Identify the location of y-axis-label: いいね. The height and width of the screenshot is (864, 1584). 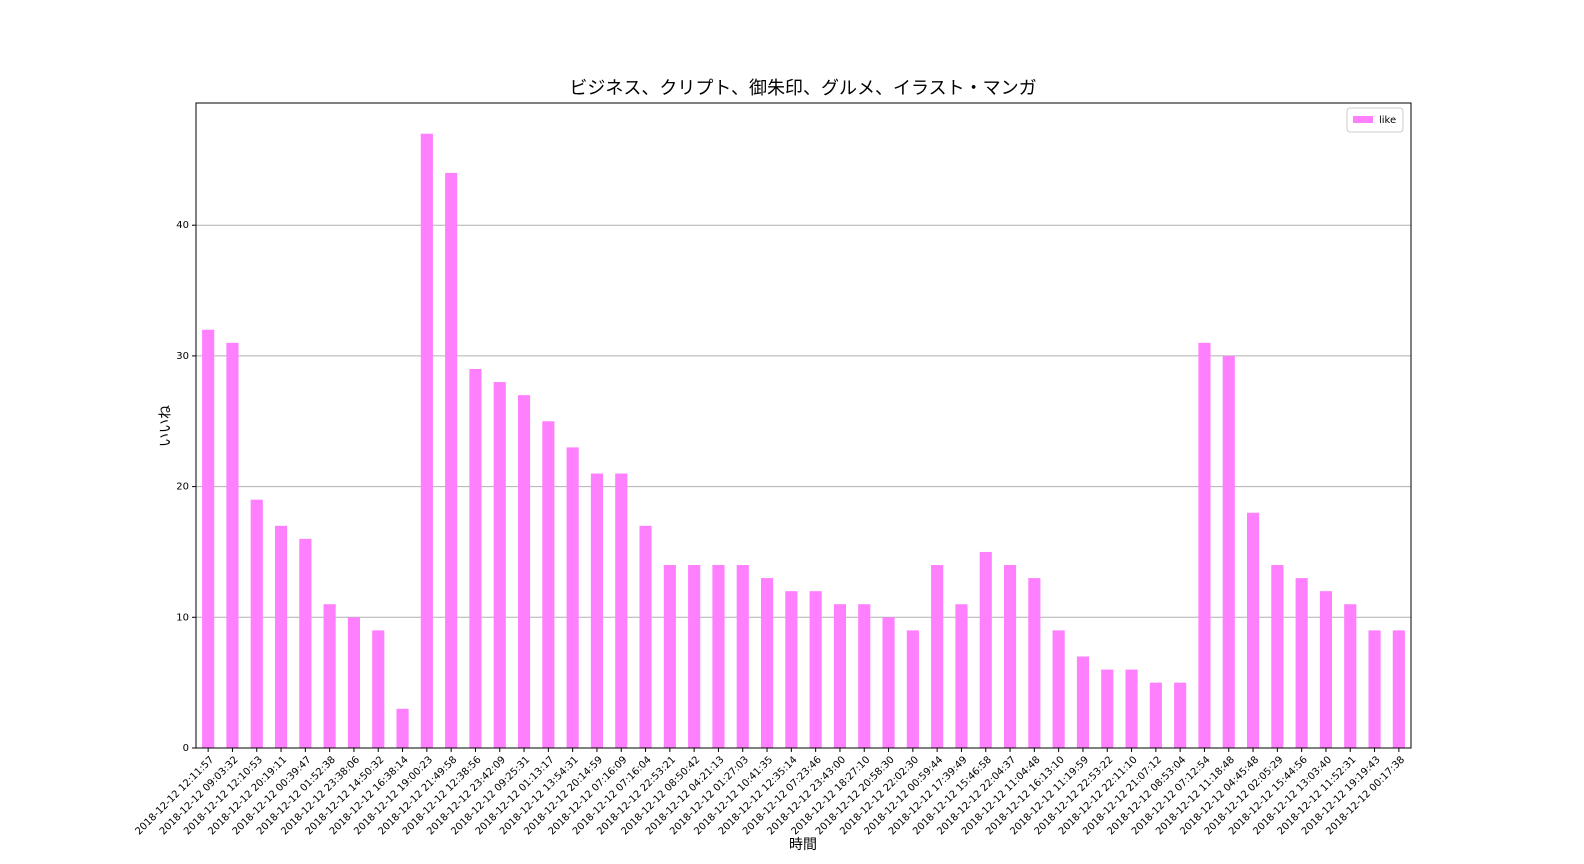
(166, 426).